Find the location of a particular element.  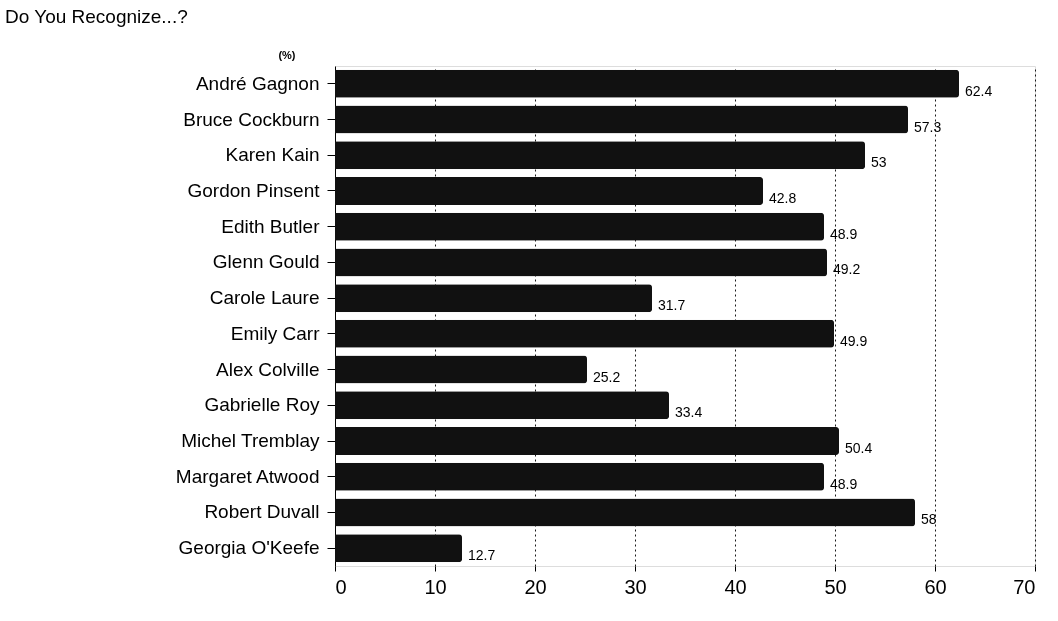

y-tick-label: Bruce Cockburn is located at coordinates (251, 119).